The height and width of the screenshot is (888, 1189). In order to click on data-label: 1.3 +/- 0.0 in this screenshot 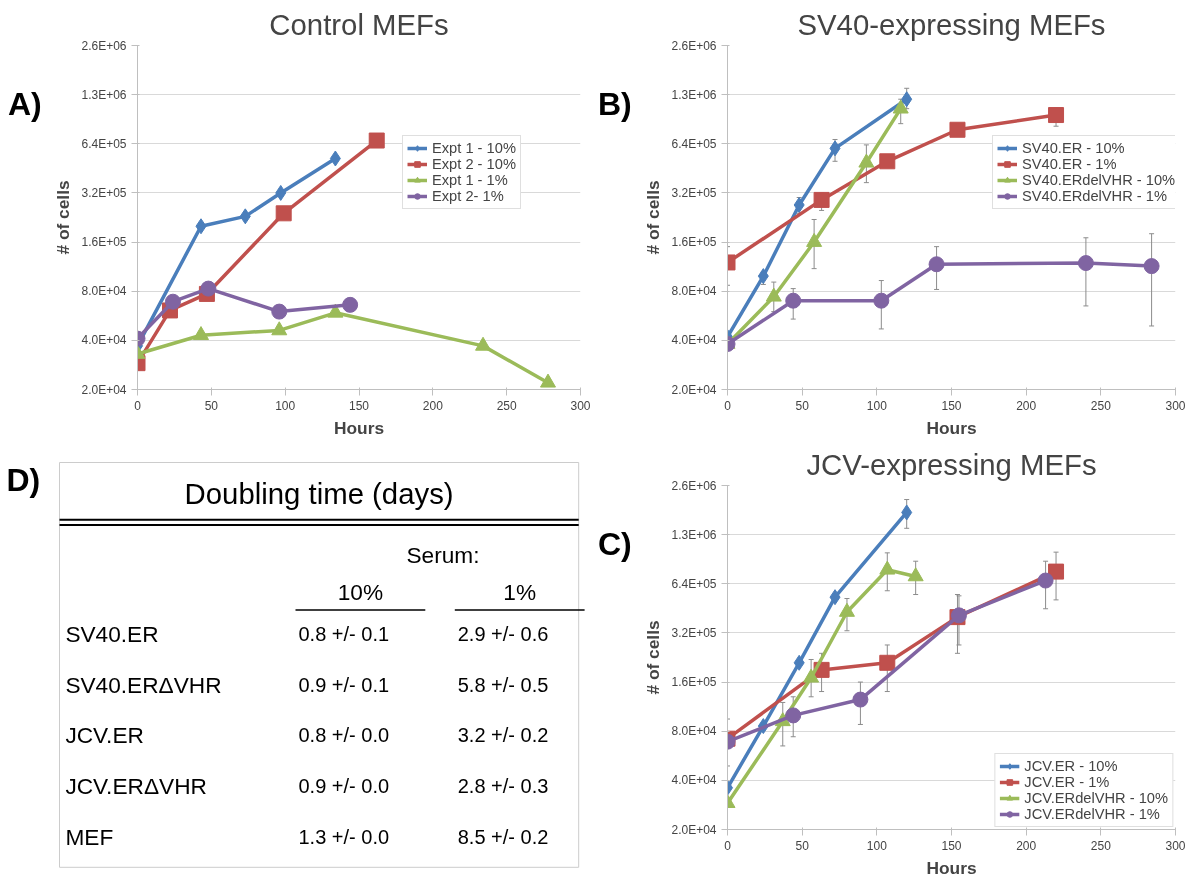, I will do `click(344, 836)`.